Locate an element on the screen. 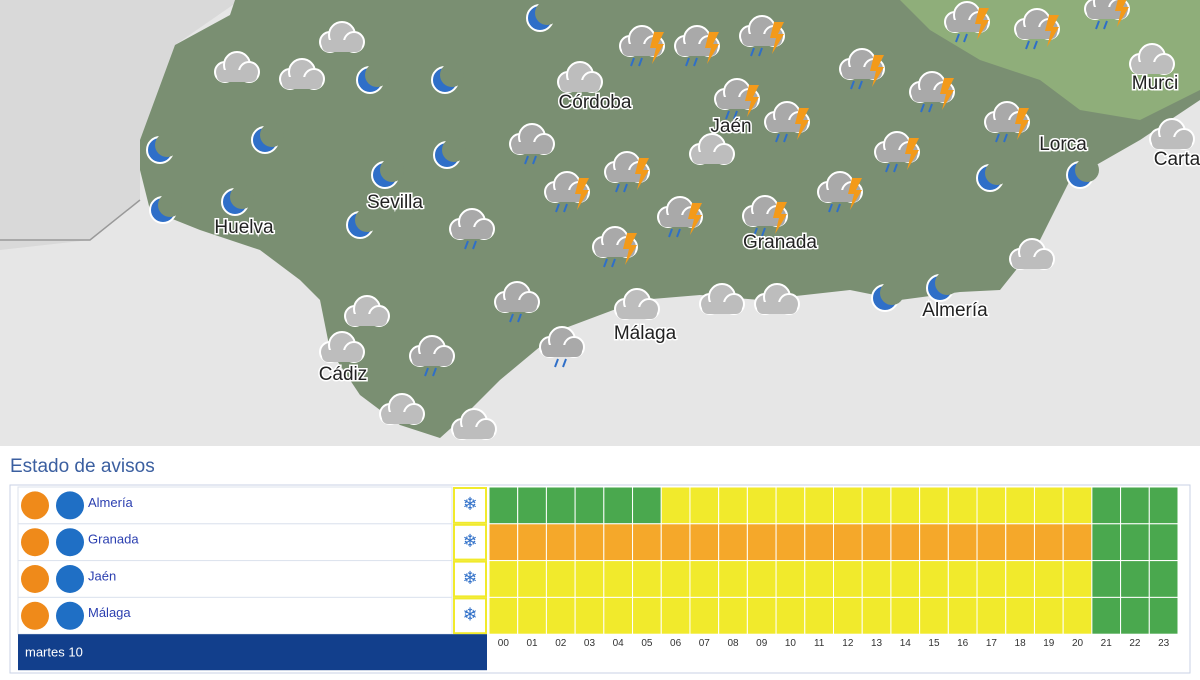  hour-label: 15 is located at coordinates (934, 643).